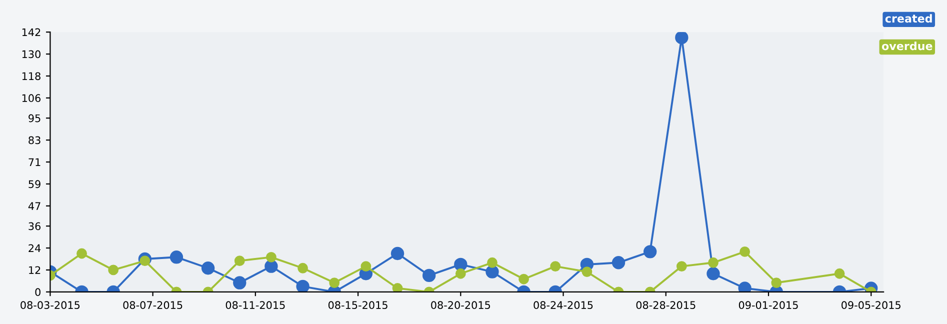  I want to click on y-tick-label: 71, so click(34, 162).